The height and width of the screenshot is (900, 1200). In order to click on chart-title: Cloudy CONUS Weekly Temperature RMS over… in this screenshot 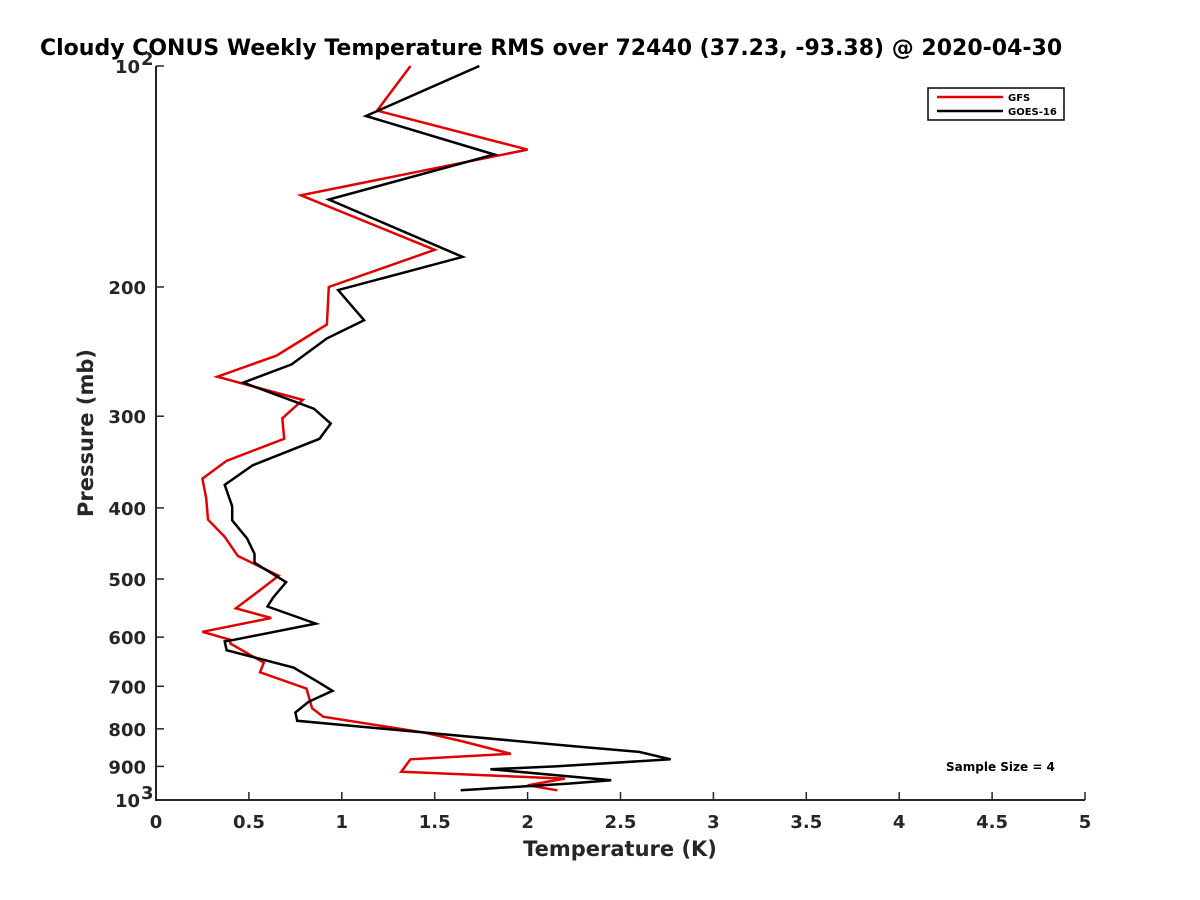, I will do `click(551, 48)`.